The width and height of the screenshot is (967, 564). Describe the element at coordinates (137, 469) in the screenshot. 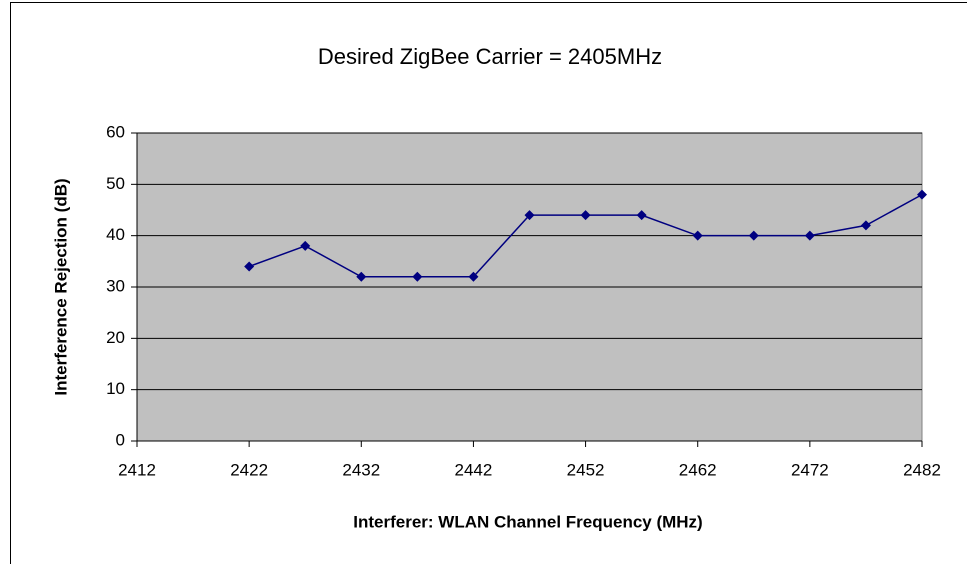

I see `x-tick-label: 2412` at that location.